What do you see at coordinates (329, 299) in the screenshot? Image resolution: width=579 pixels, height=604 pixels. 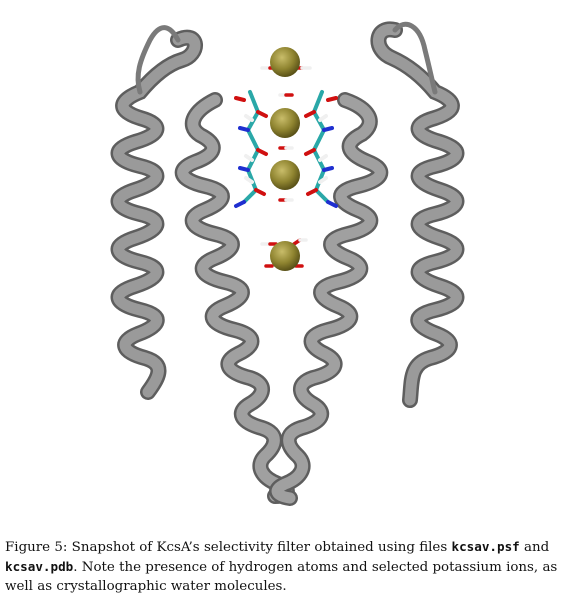 I see `helix-inner-right` at bounding box center [329, 299].